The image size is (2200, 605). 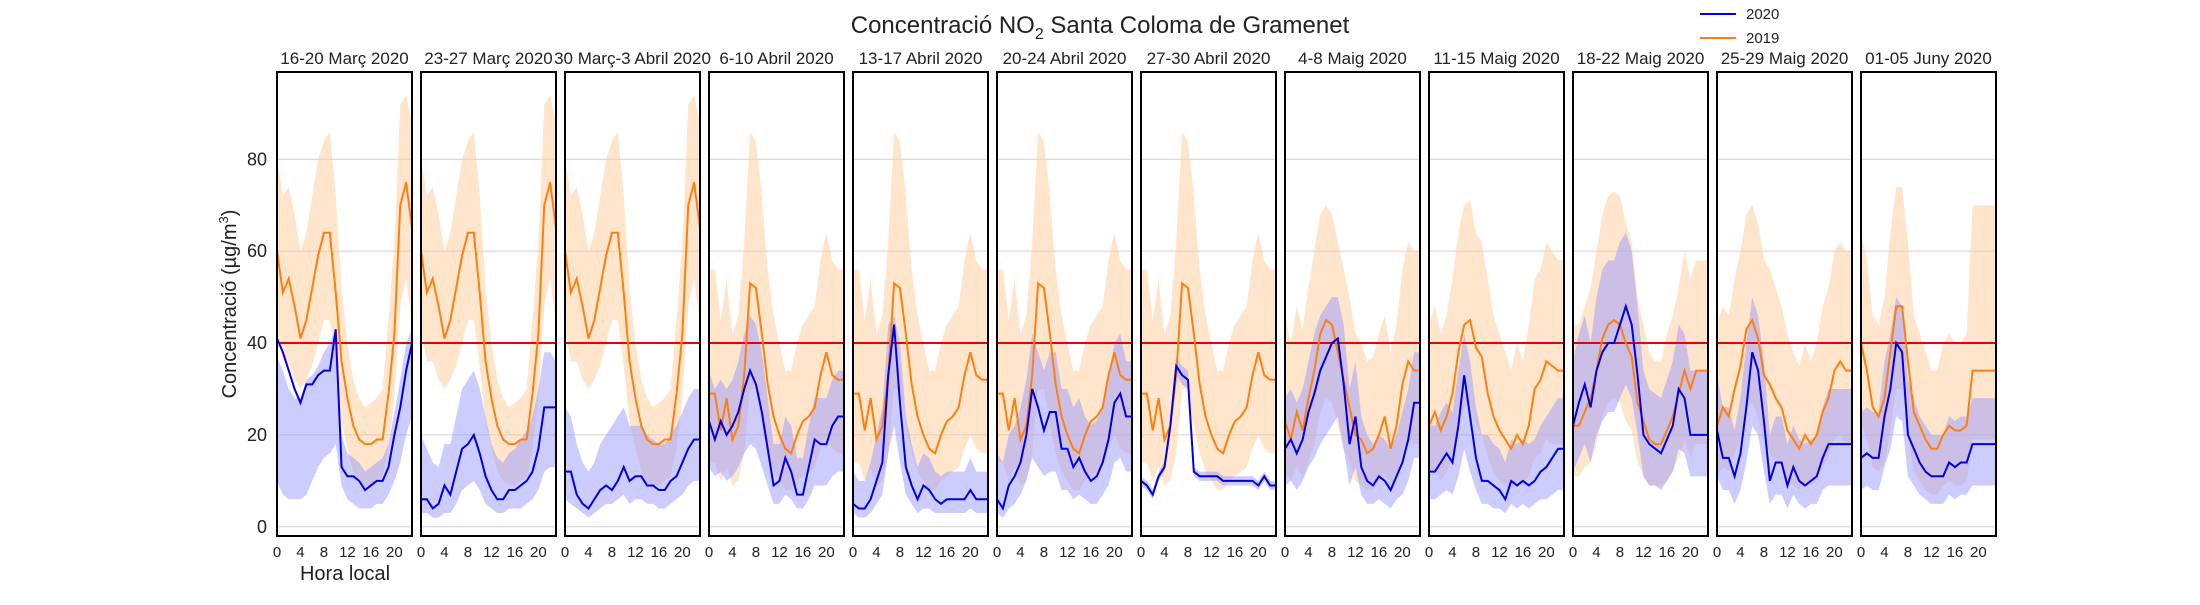 I want to click on panel-title: 01-05 Juny 2020, so click(x=1928, y=58).